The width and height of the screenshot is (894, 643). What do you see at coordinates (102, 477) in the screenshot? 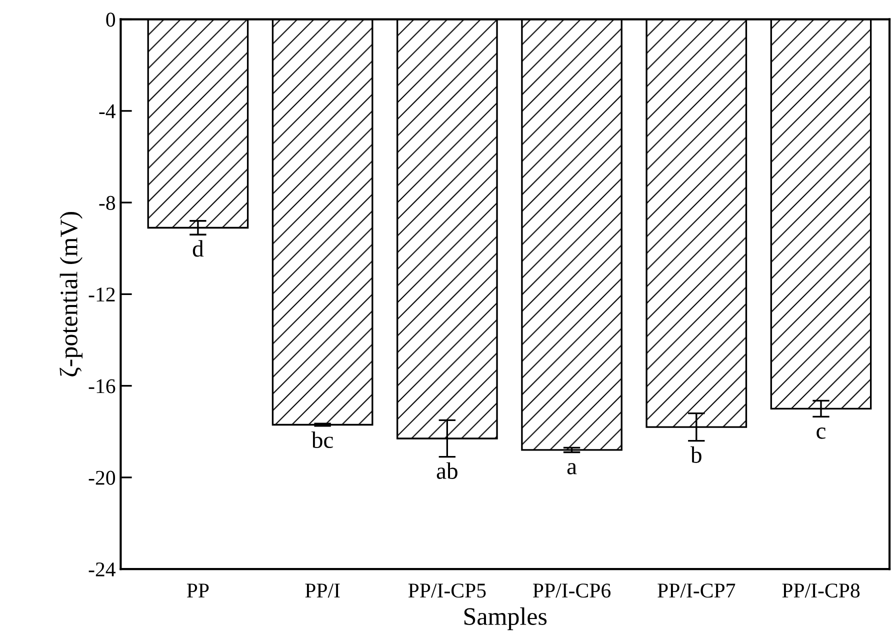
I see `y-tick-label: -20` at bounding box center [102, 477].